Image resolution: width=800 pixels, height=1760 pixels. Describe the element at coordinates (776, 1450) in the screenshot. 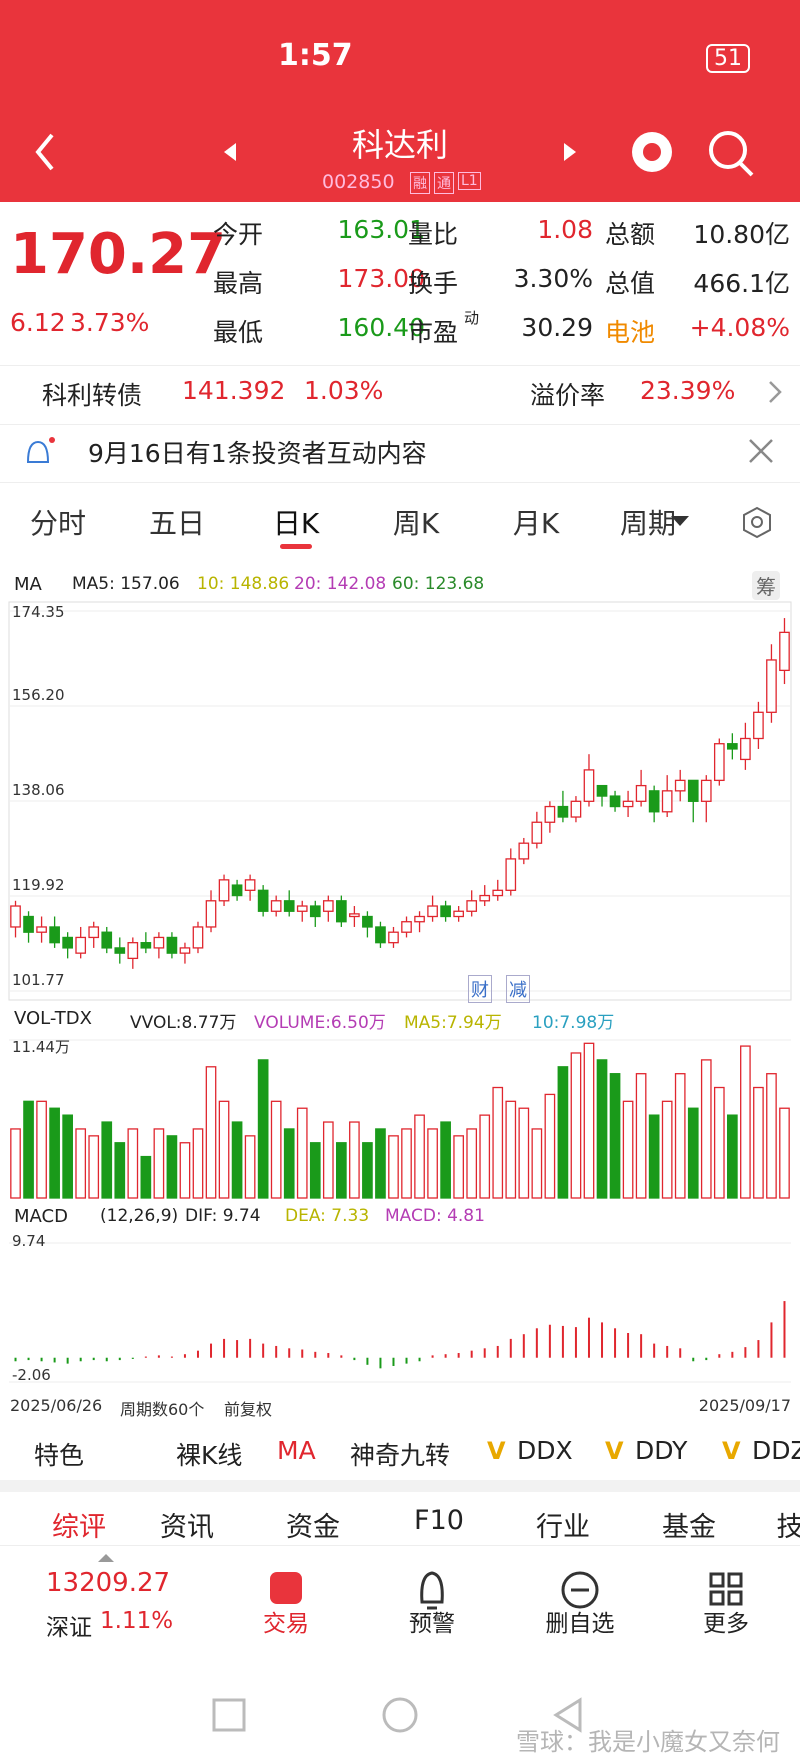

I see `toolbar-item: DDZ` at that location.